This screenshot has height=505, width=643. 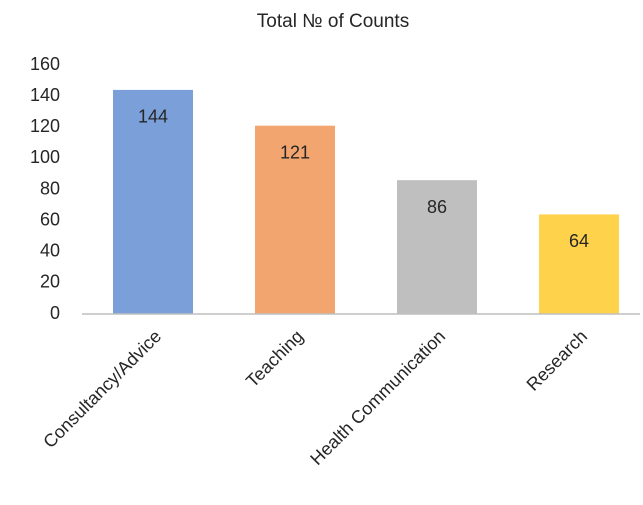 What do you see at coordinates (557, 360) in the screenshot?
I see `x-tick-label: Research` at bounding box center [557, 360].